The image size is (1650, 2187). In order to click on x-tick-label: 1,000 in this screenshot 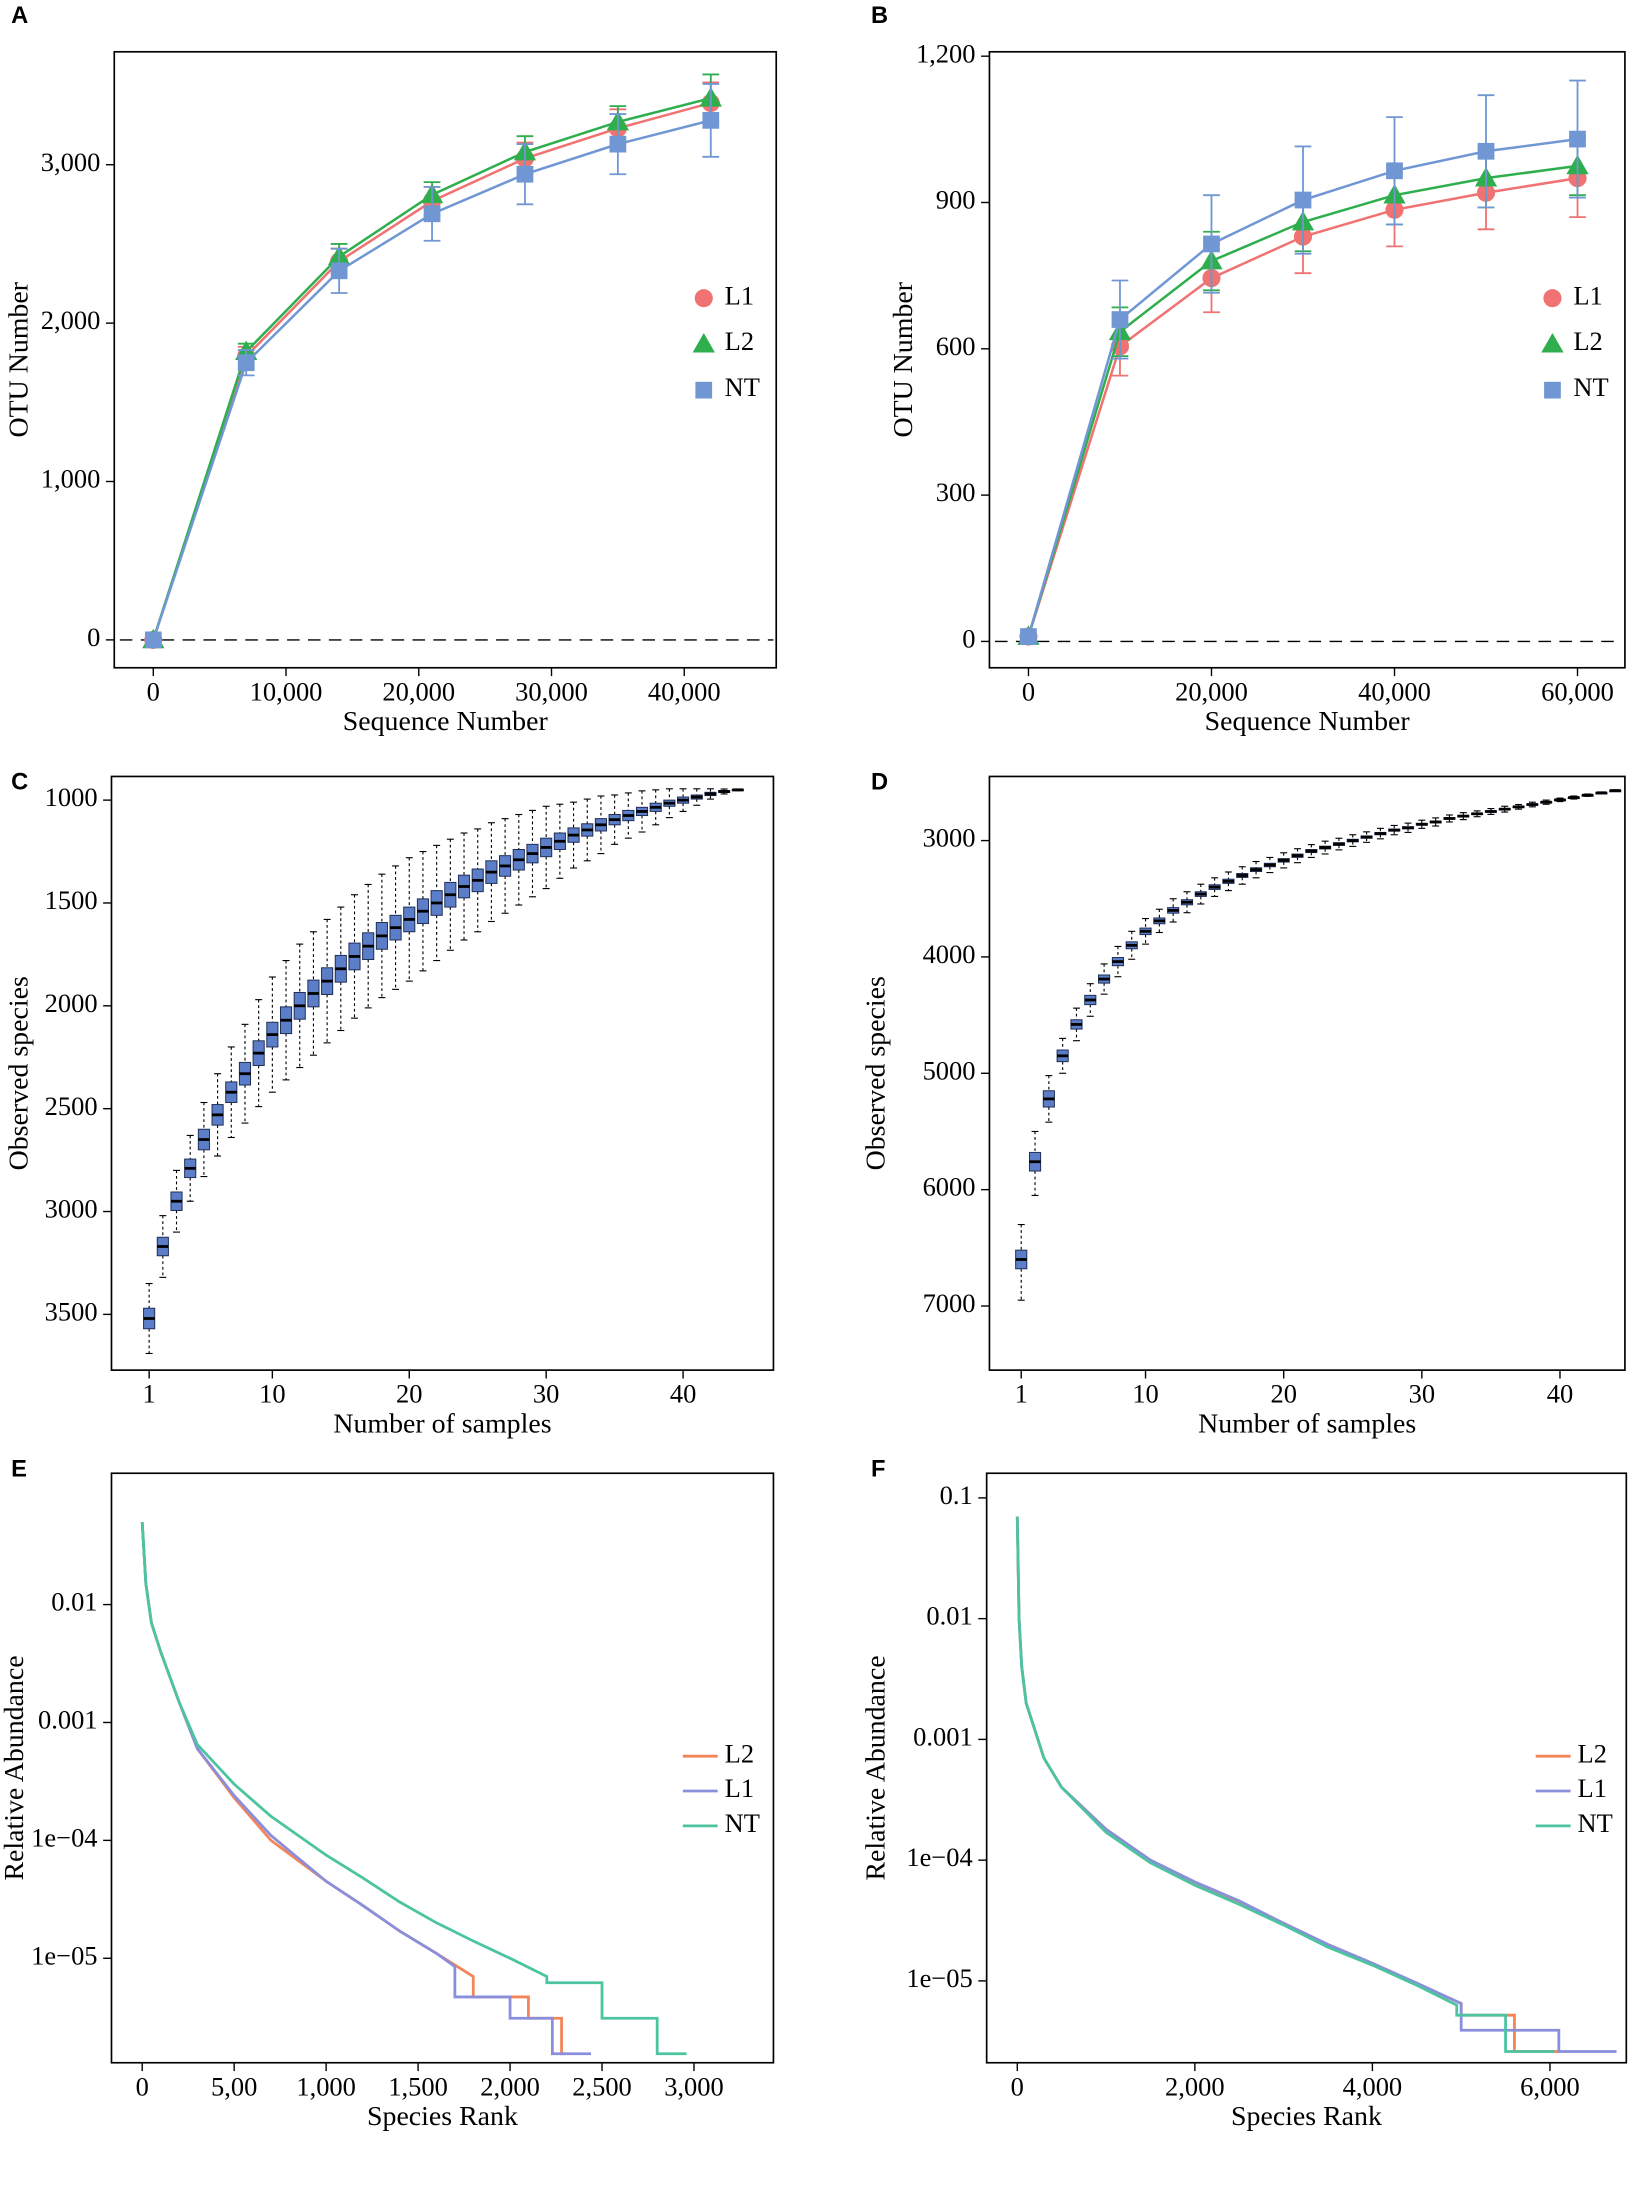, I will do `click(326, 2086)`.